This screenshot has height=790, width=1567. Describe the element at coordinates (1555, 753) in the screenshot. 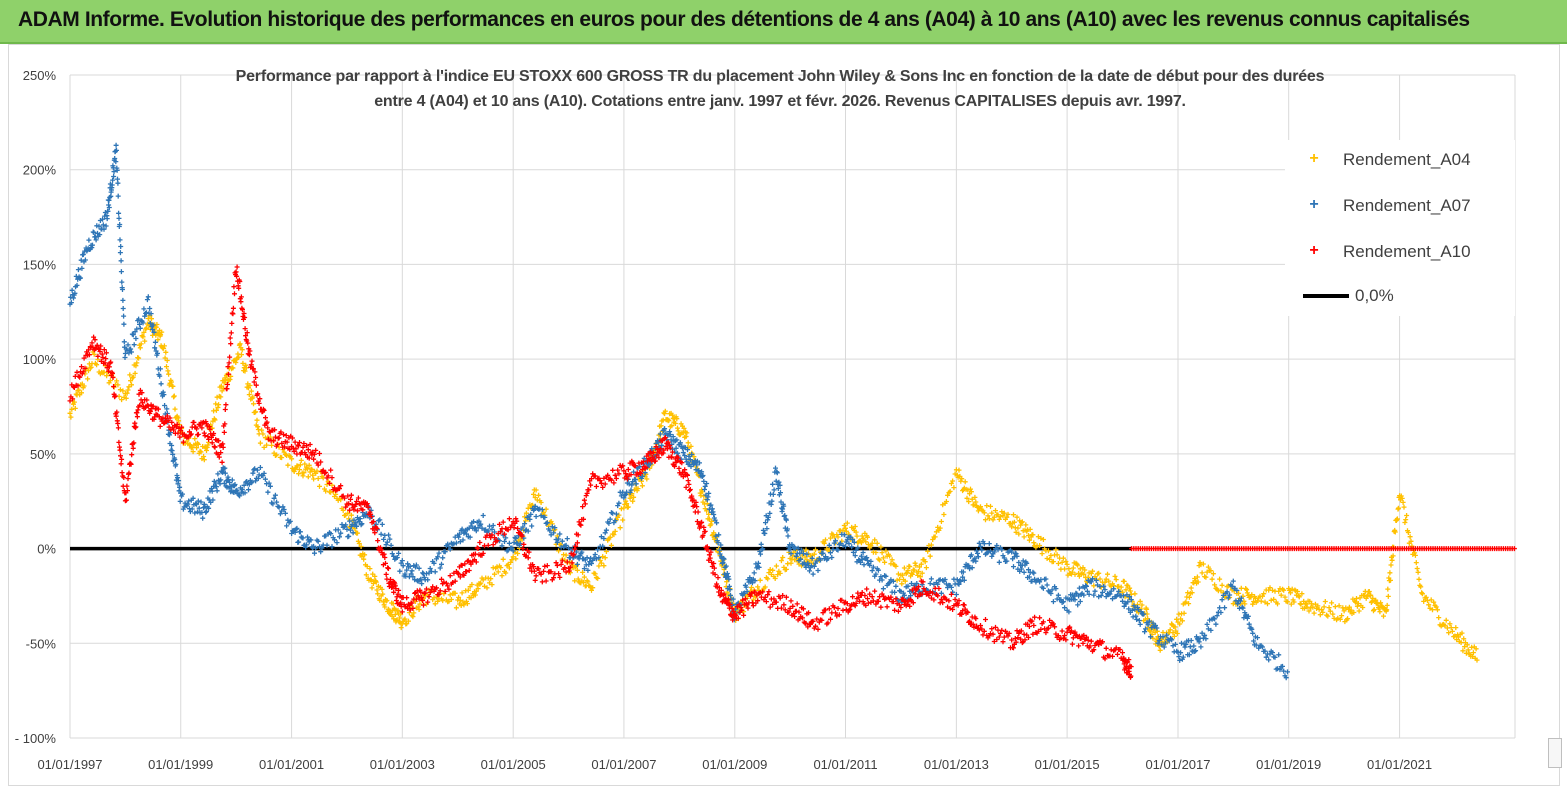

I see `scroll-handle` at that location.